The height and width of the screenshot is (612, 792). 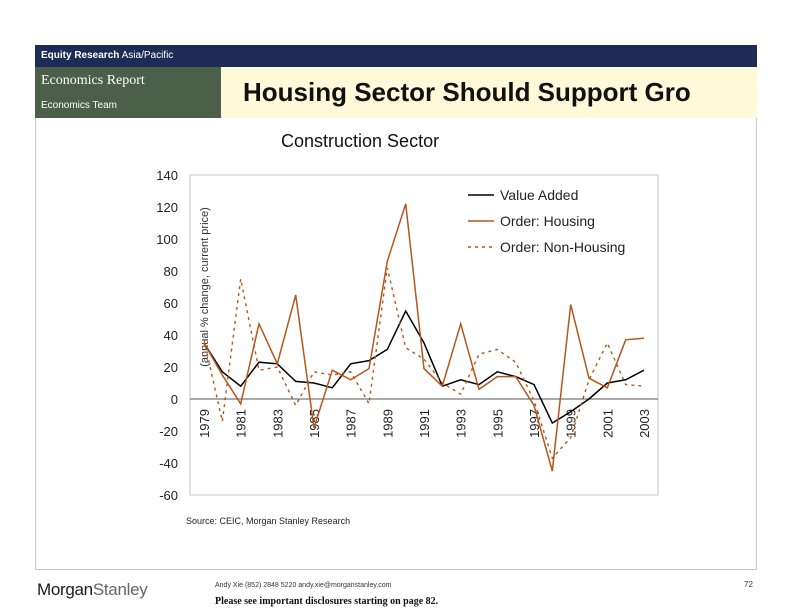 What do you see at coordinates (80, 55) in the screenshot?
I see `equity-research-label: Equity Research` at bounding box center [80, 55].